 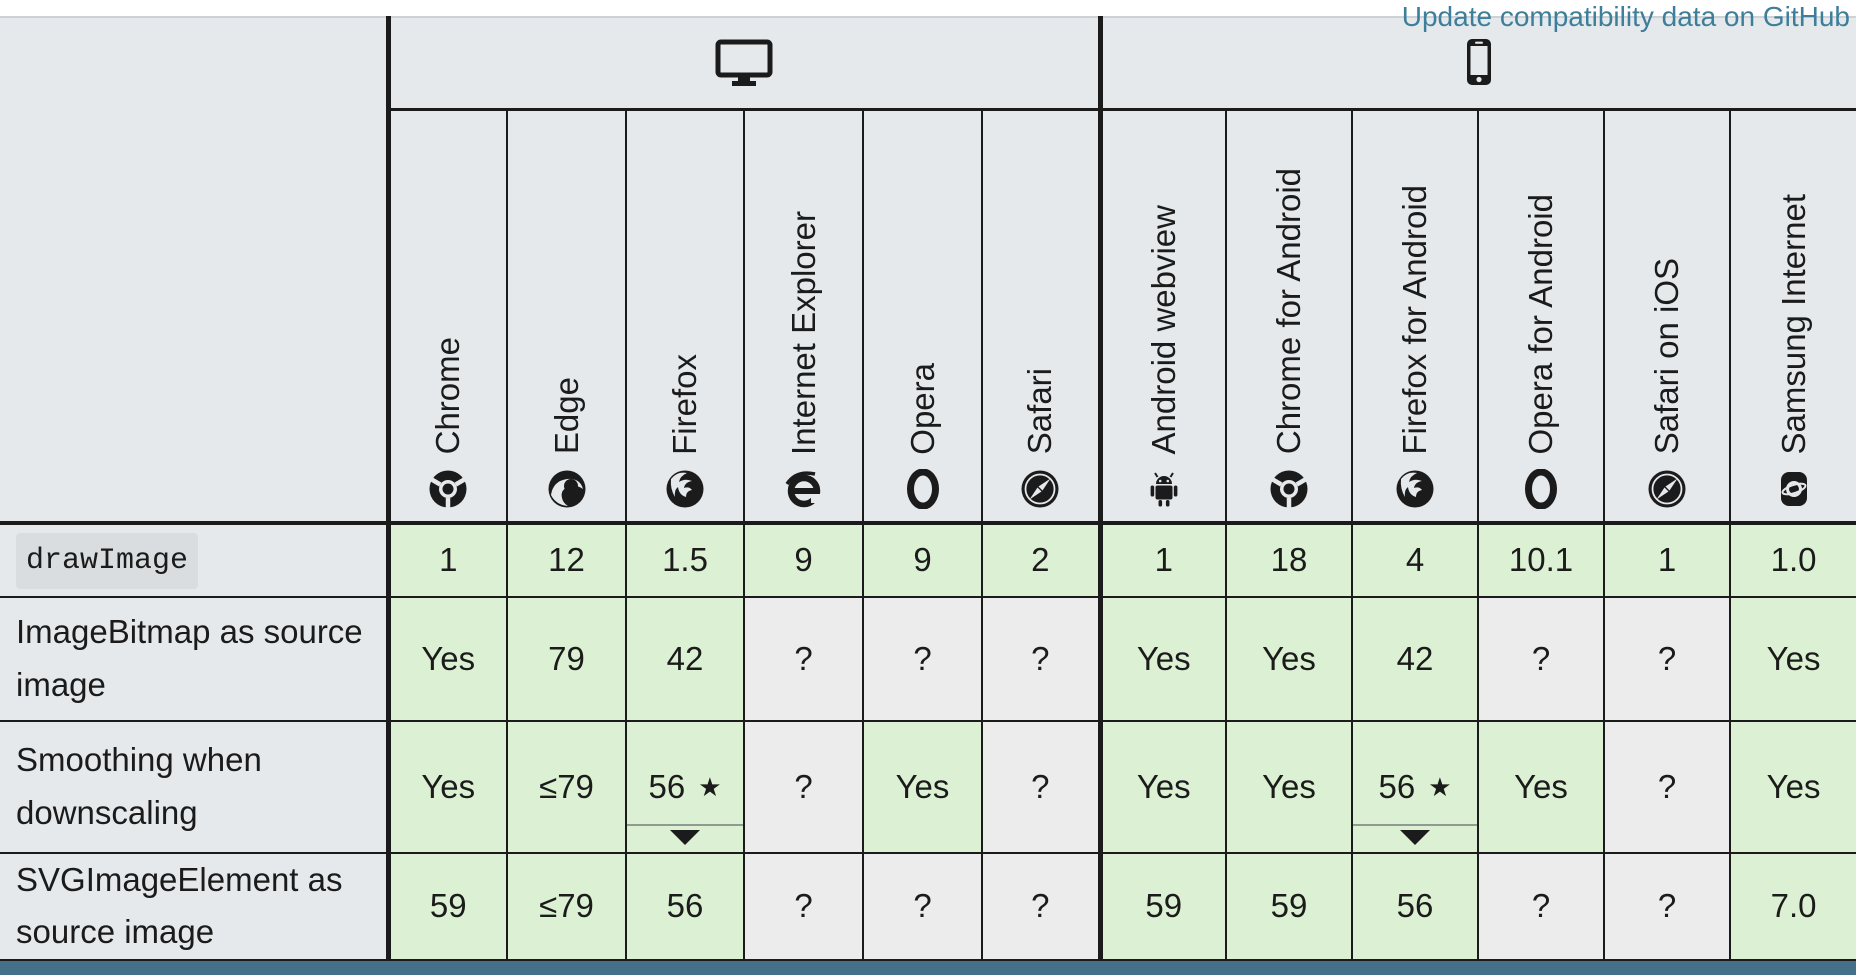 I want to click on browser-column-chrome: Chrome, so click(x=447, y=317).